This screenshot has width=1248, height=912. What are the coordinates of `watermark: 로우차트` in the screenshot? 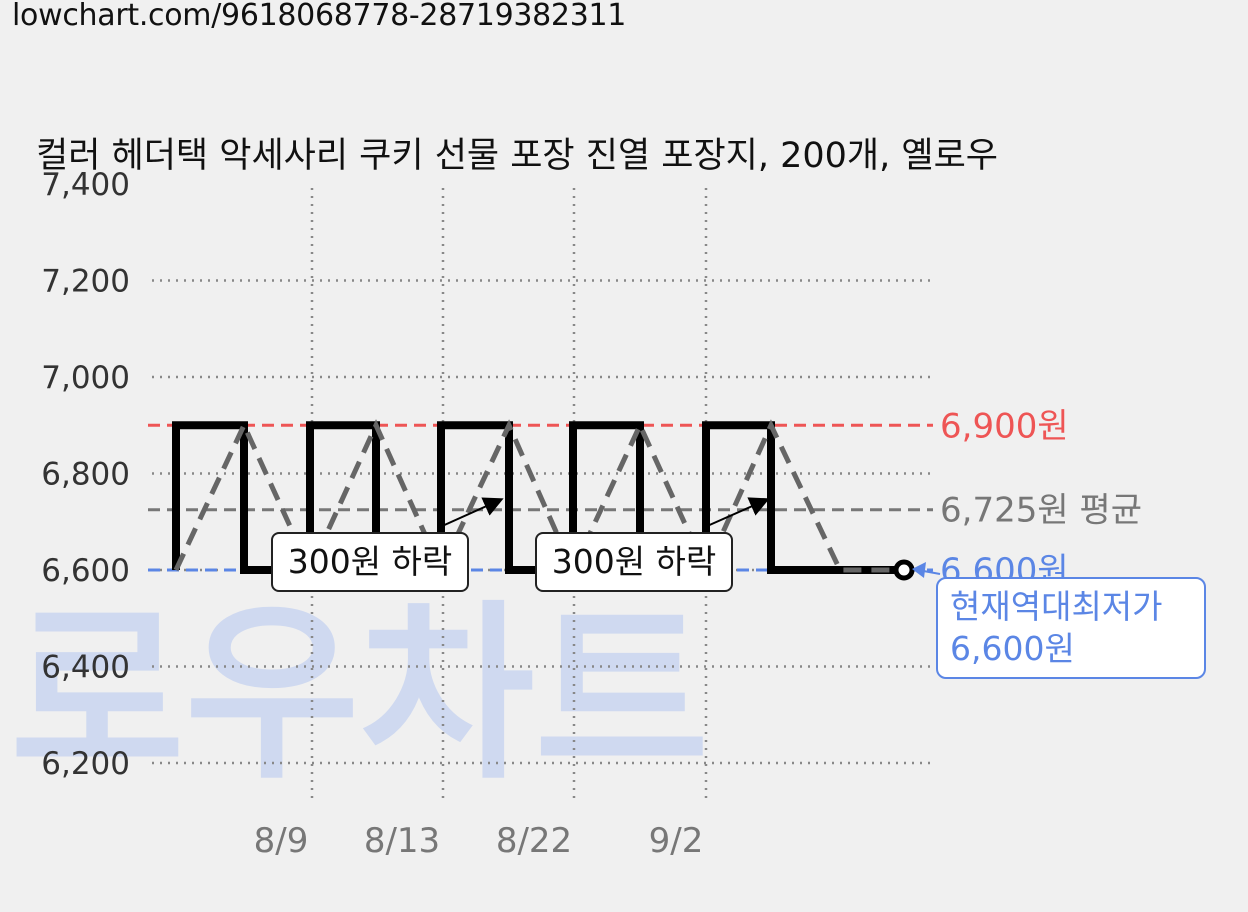 It's located at (359, 694).